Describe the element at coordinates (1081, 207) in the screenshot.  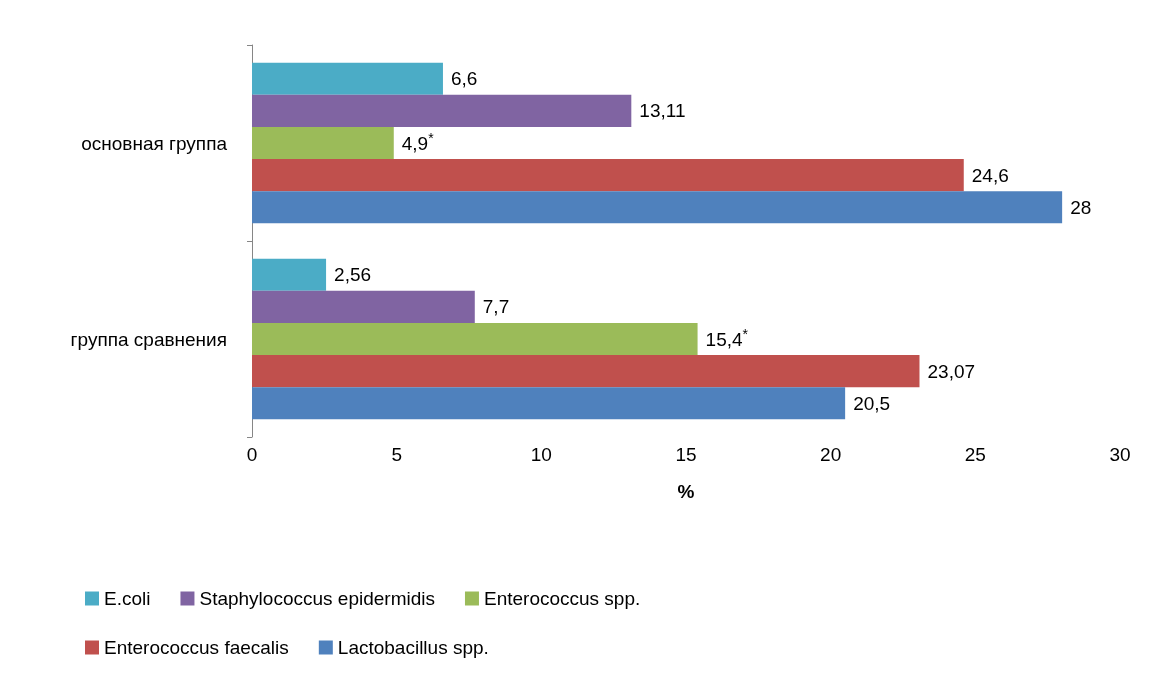
I see `data-label: 28` at that location.